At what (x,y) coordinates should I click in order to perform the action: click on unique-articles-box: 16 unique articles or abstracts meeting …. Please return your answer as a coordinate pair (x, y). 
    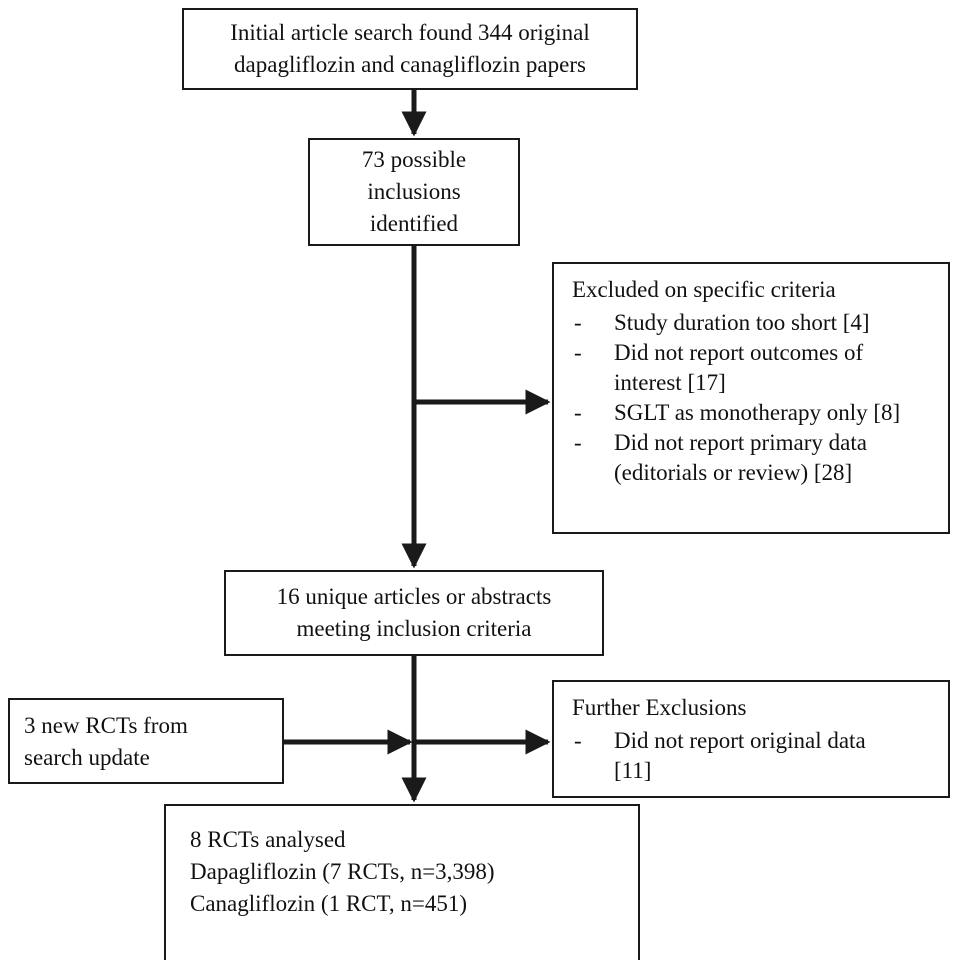
    Looking at the image, I should click on (414, 613).